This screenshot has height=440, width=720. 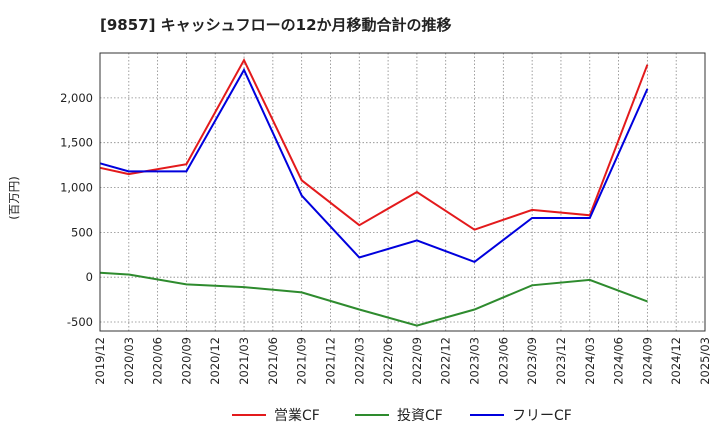 What do you see at coordinates (330, 361) in the screenshot?
I see `x-tick-label: 2021/12` at bounding box center [330, 361].